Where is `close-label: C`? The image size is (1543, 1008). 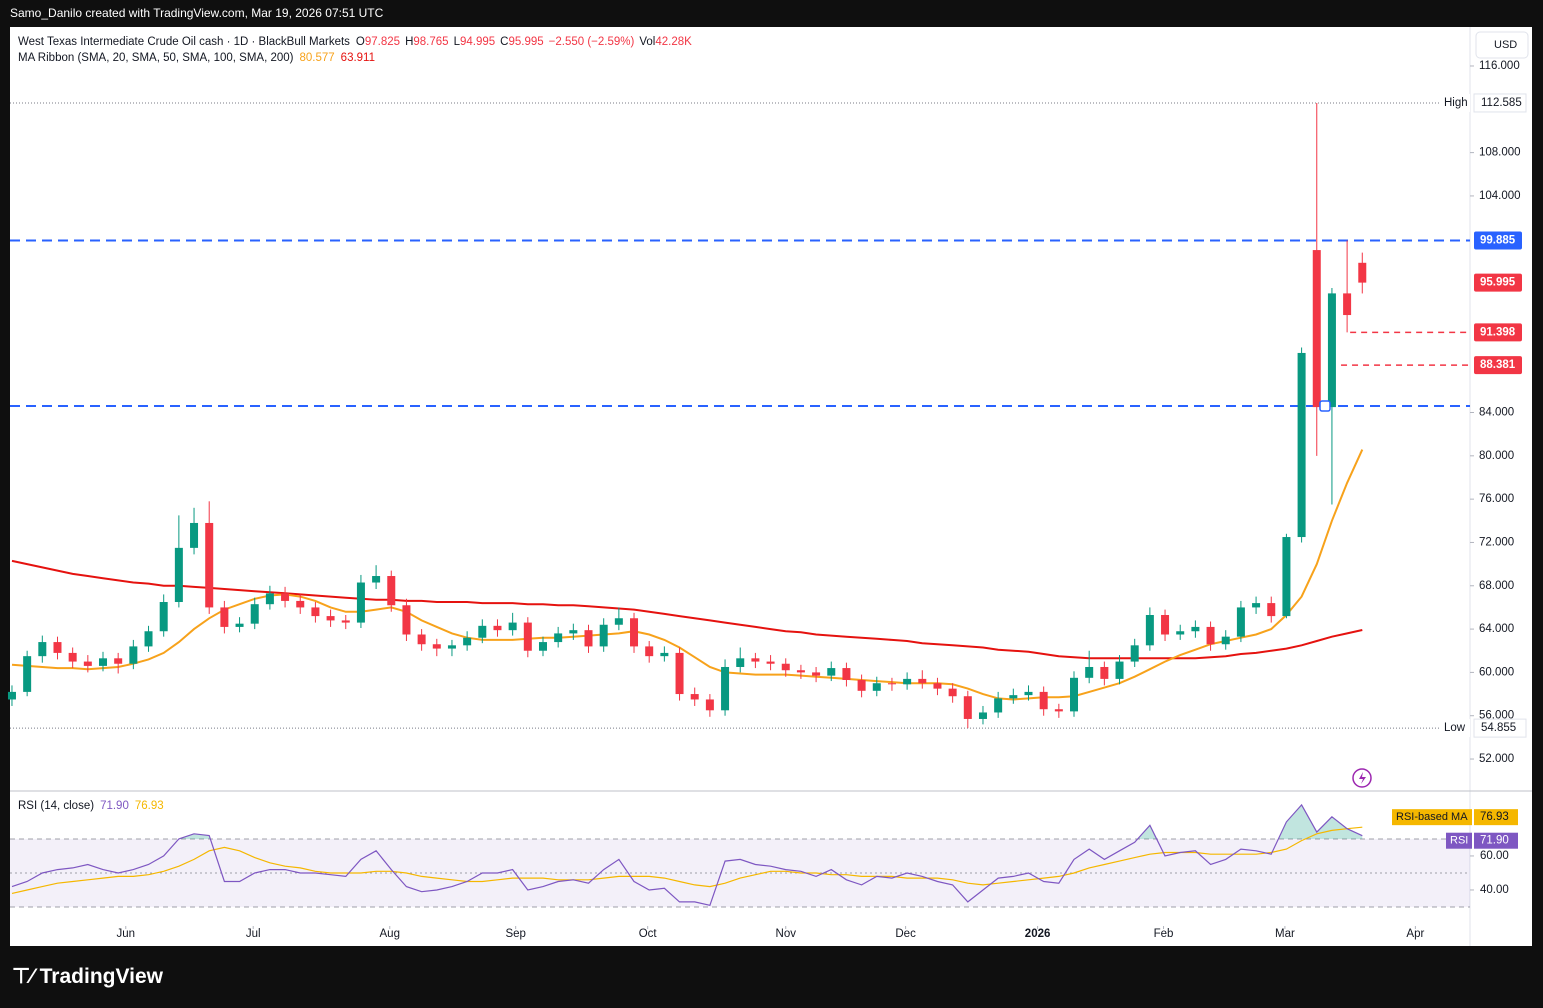
close-label: C is located at coordinates (504, 42).